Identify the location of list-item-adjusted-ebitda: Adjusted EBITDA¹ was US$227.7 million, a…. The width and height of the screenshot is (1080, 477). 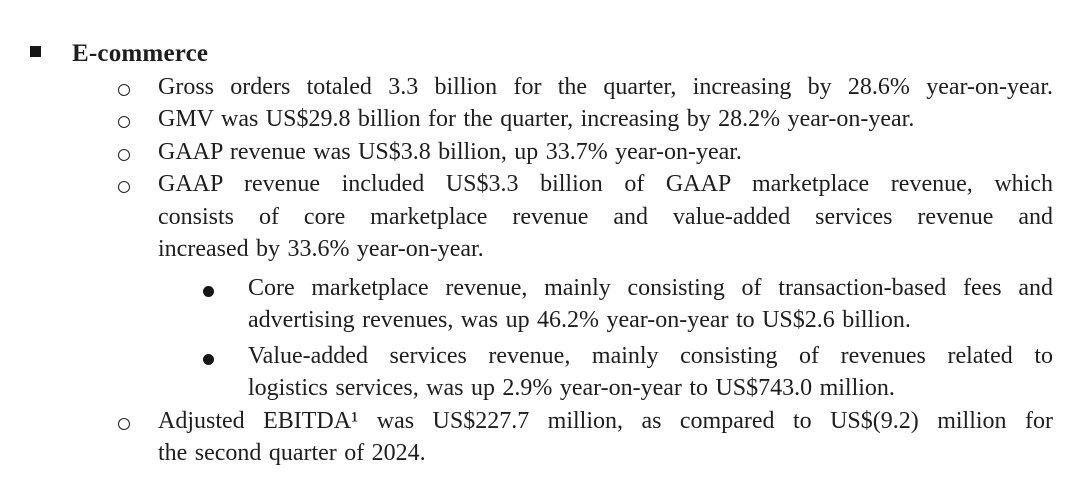
(585, 437).